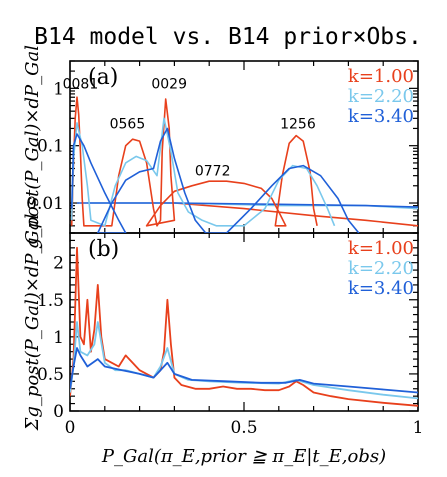  Describe the element at coordinates (32, 147) in the screenshot. I see `panel-a-ylabel: g_post(P_Gal)×dP_Gal` at that location.